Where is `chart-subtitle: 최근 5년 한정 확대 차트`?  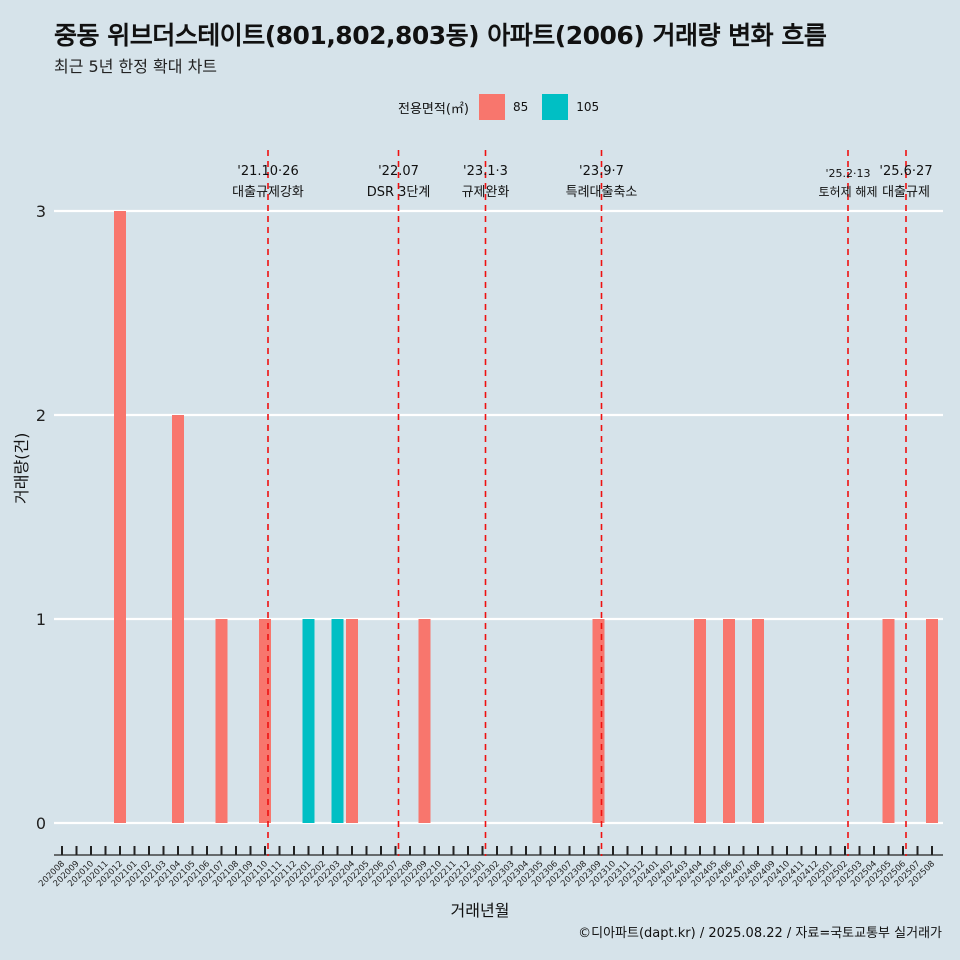 chart-subtitle: 최근 5년 한정 확대 차트 is located at coordinates (136, 66).